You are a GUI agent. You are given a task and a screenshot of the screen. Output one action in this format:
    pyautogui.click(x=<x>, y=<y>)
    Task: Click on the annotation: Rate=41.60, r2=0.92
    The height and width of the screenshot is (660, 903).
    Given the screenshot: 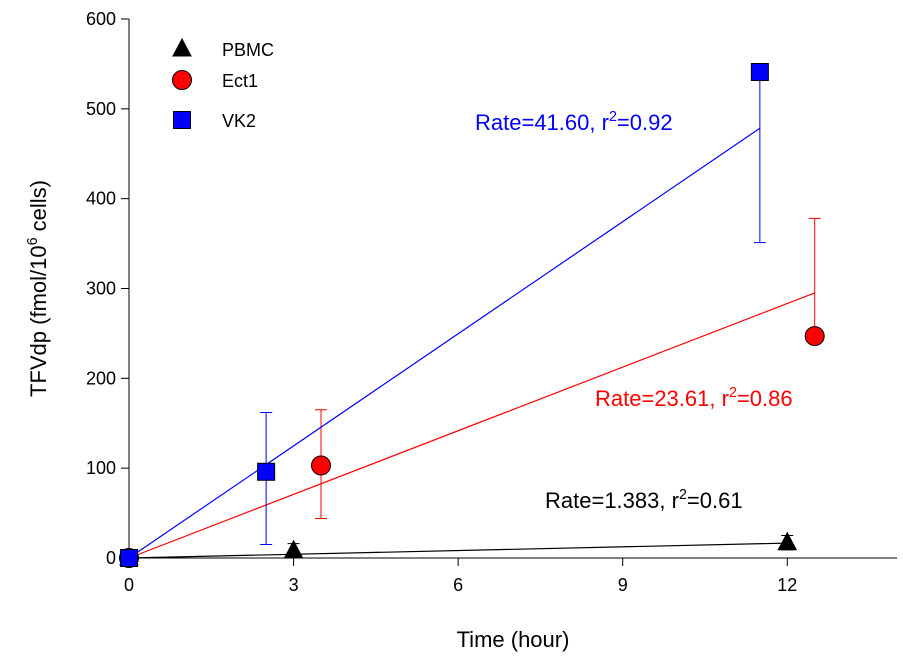 What is the action you would take?
    pyautogui.click(x=574, y=122)
    